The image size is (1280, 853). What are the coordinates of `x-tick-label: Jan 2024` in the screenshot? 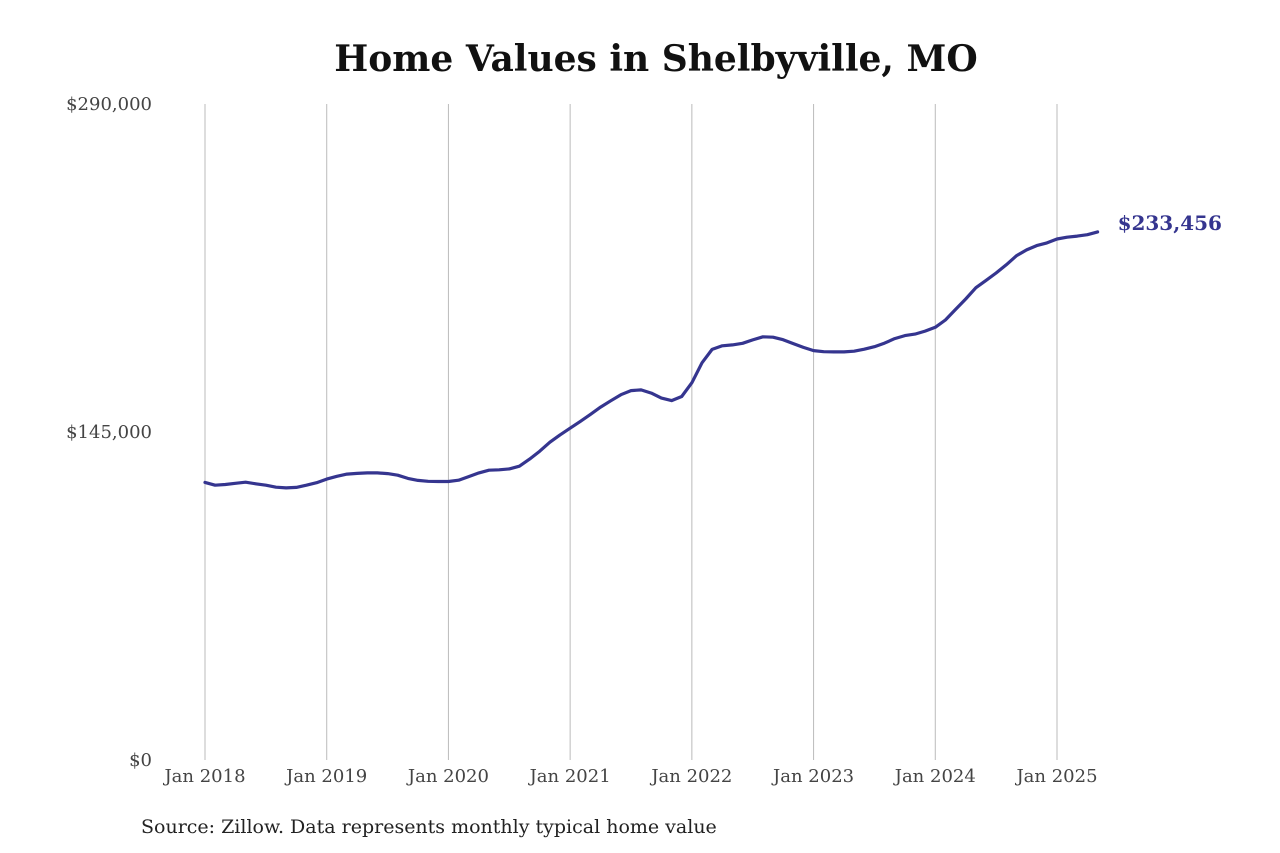 It's located at (934, 776).